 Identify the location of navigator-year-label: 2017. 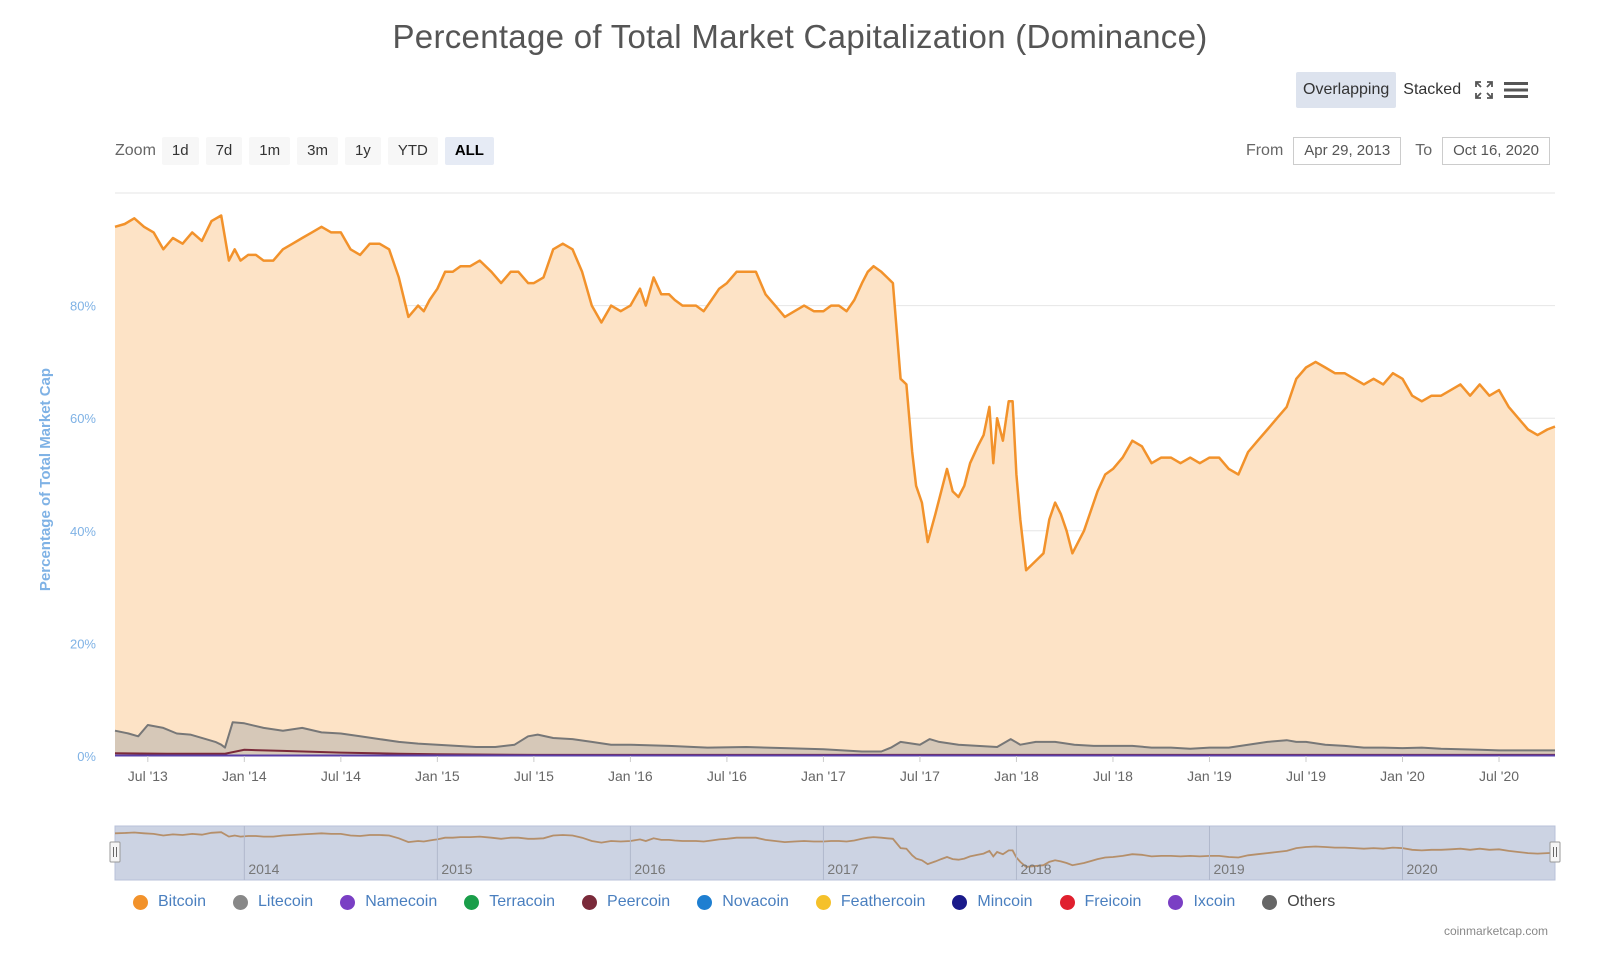
(842, 869).